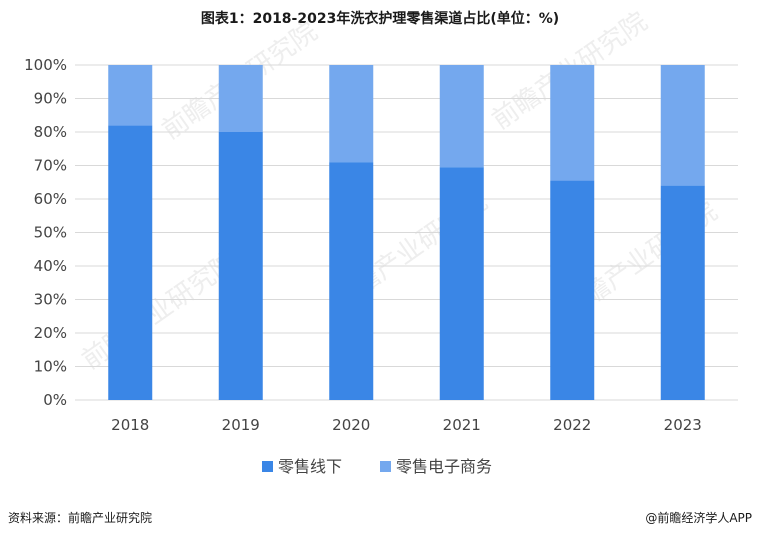 This screenshot has height=537, width=760. What do you see at coordinates (385, 466) in the screenshot?
I see `legend-swatch-ecommerce` at bounding box center [385, 466].